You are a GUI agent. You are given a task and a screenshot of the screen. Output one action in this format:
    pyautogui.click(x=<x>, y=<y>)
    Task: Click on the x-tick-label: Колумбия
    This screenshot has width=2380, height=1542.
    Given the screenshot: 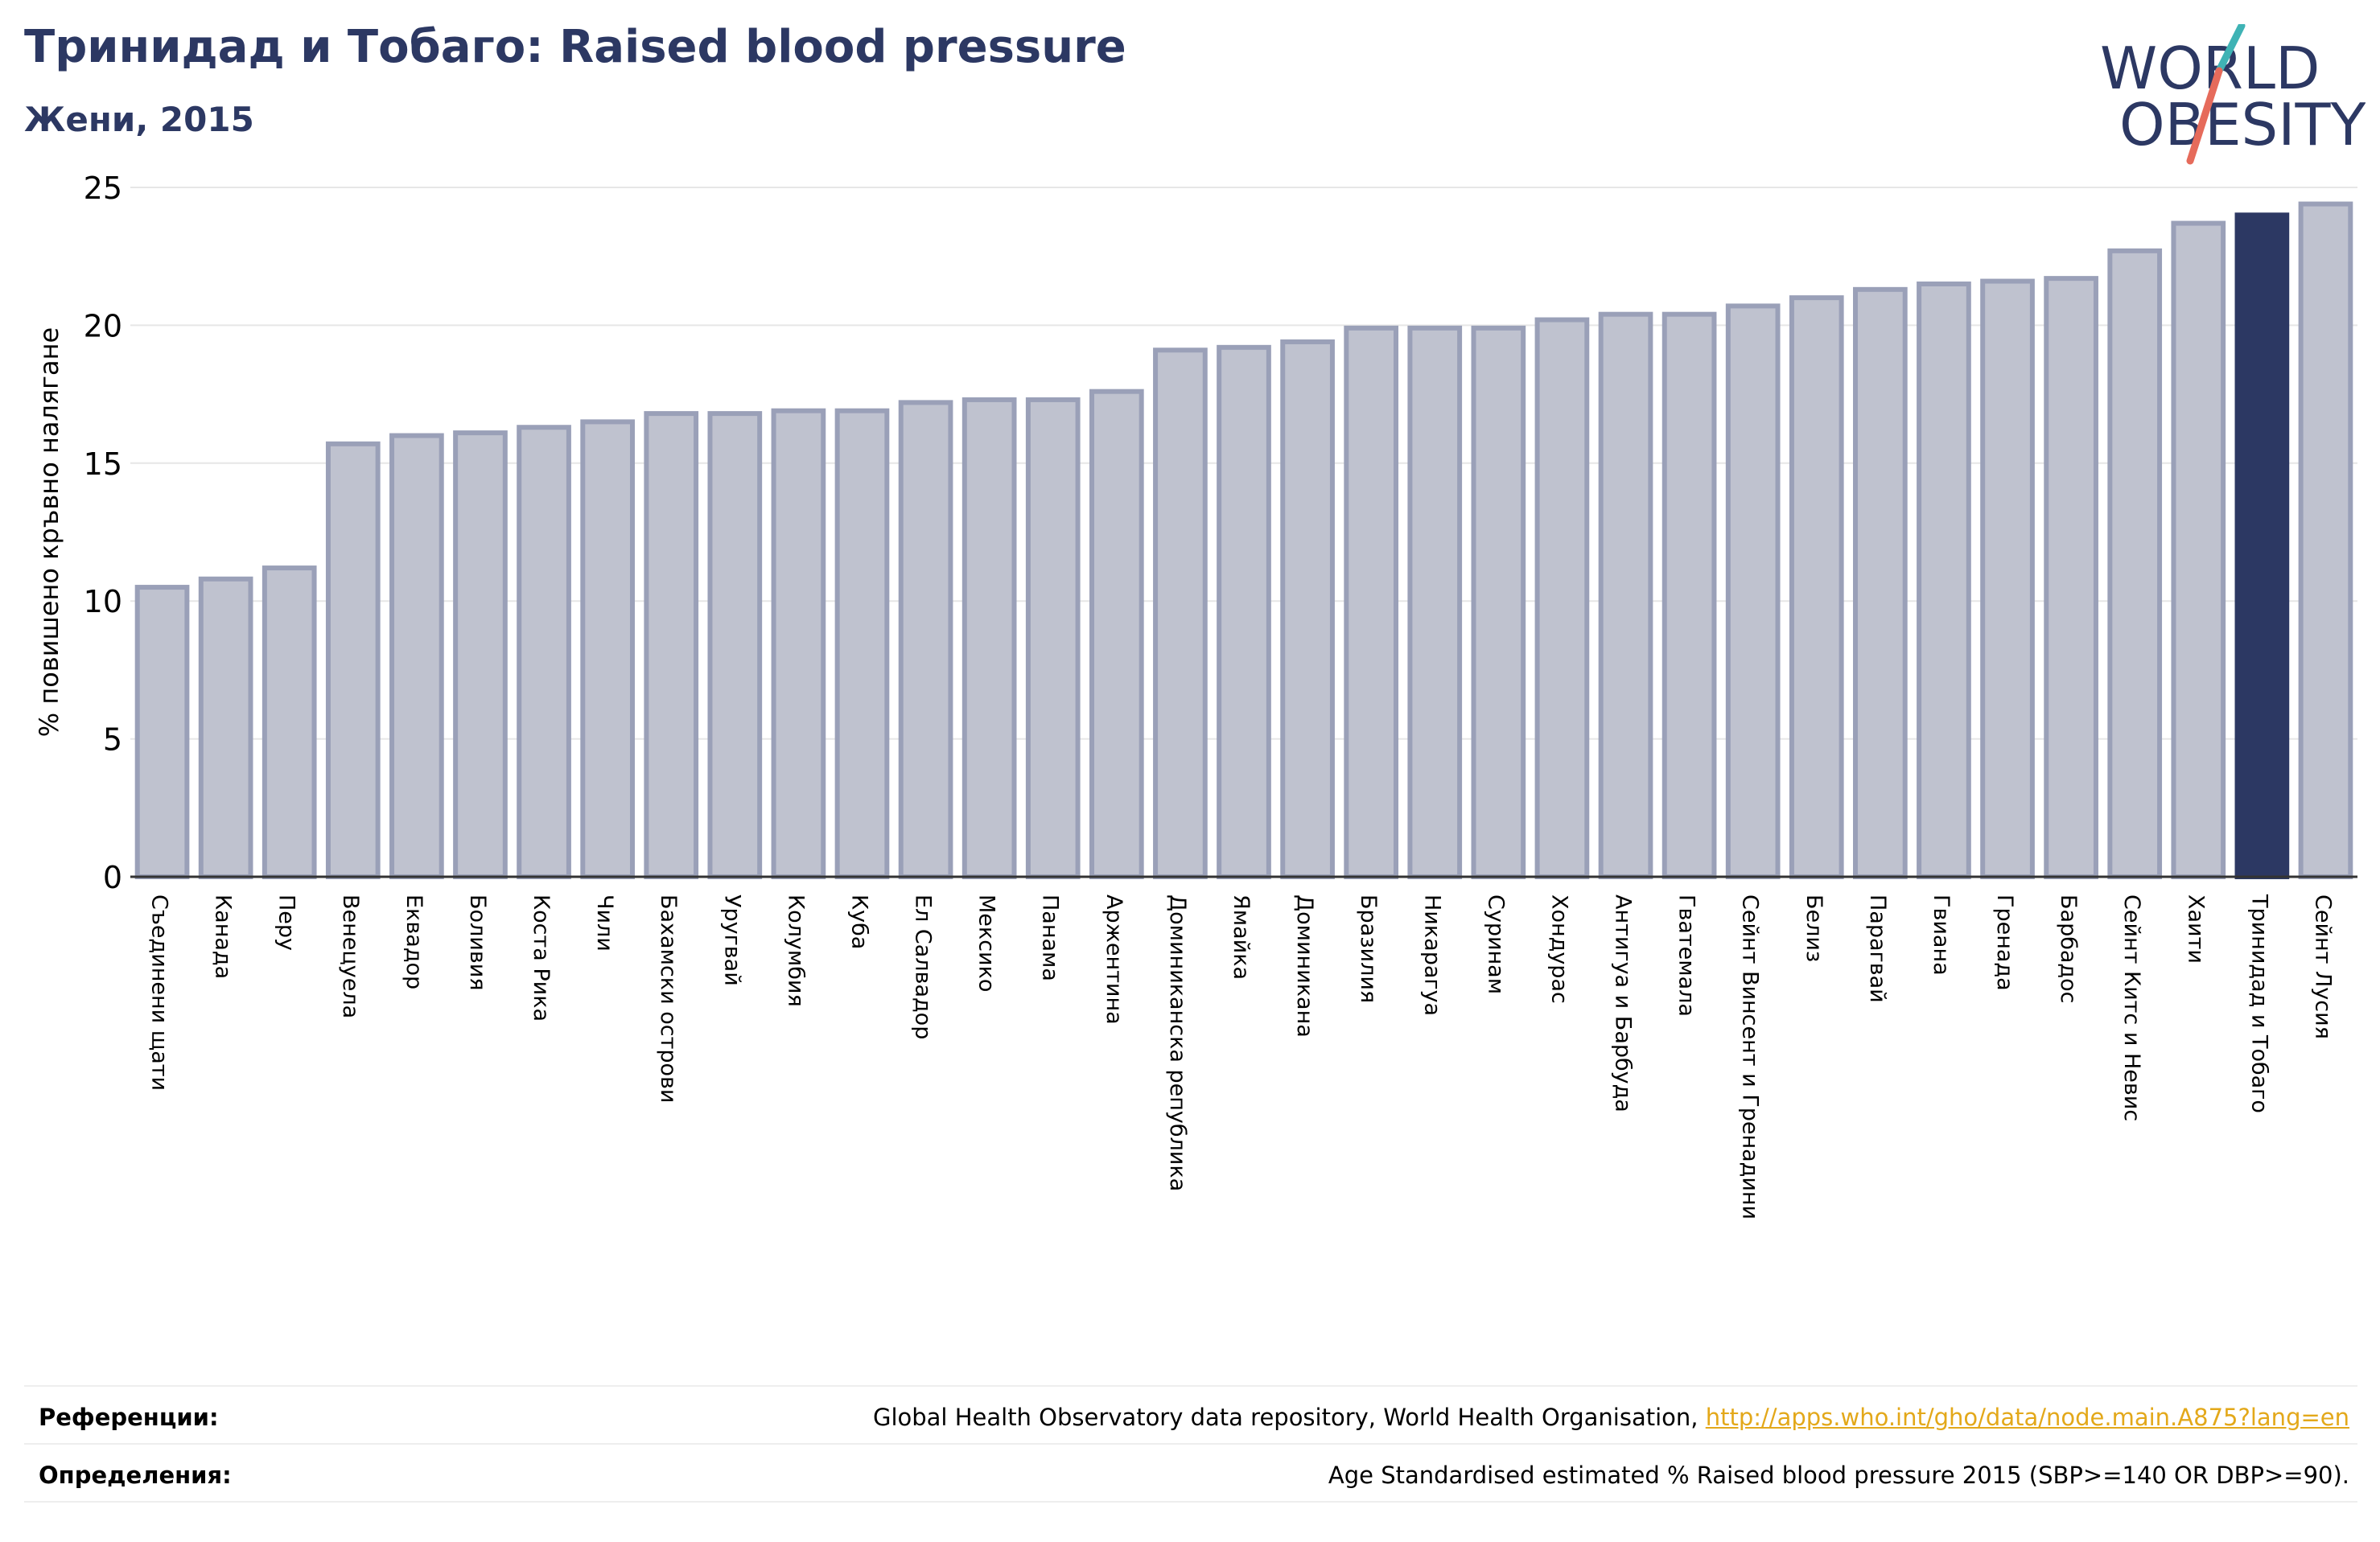 What is the action you would take?
    pyautogui.click(x=795, y=950)
    